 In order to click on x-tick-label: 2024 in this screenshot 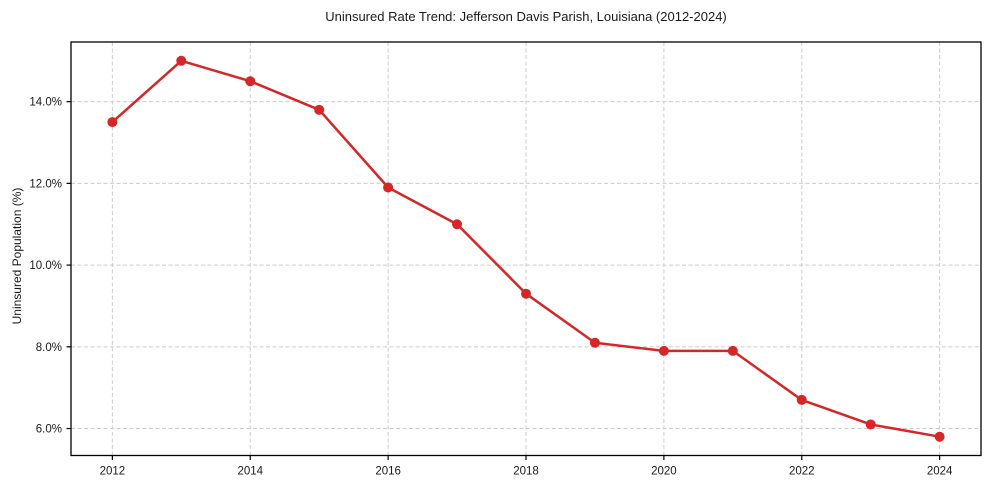, I will do `click(940, 472)`.